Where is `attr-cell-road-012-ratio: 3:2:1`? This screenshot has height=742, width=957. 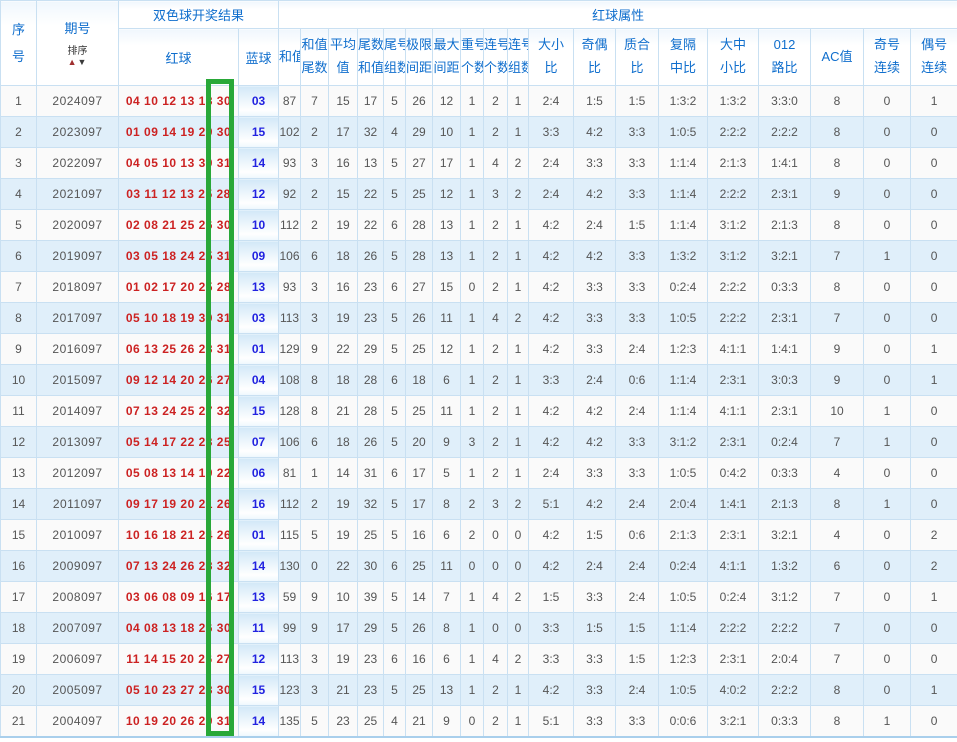
attr-cell-road-012-ratio: 3:2:1 is located at coordinates (785, 535).